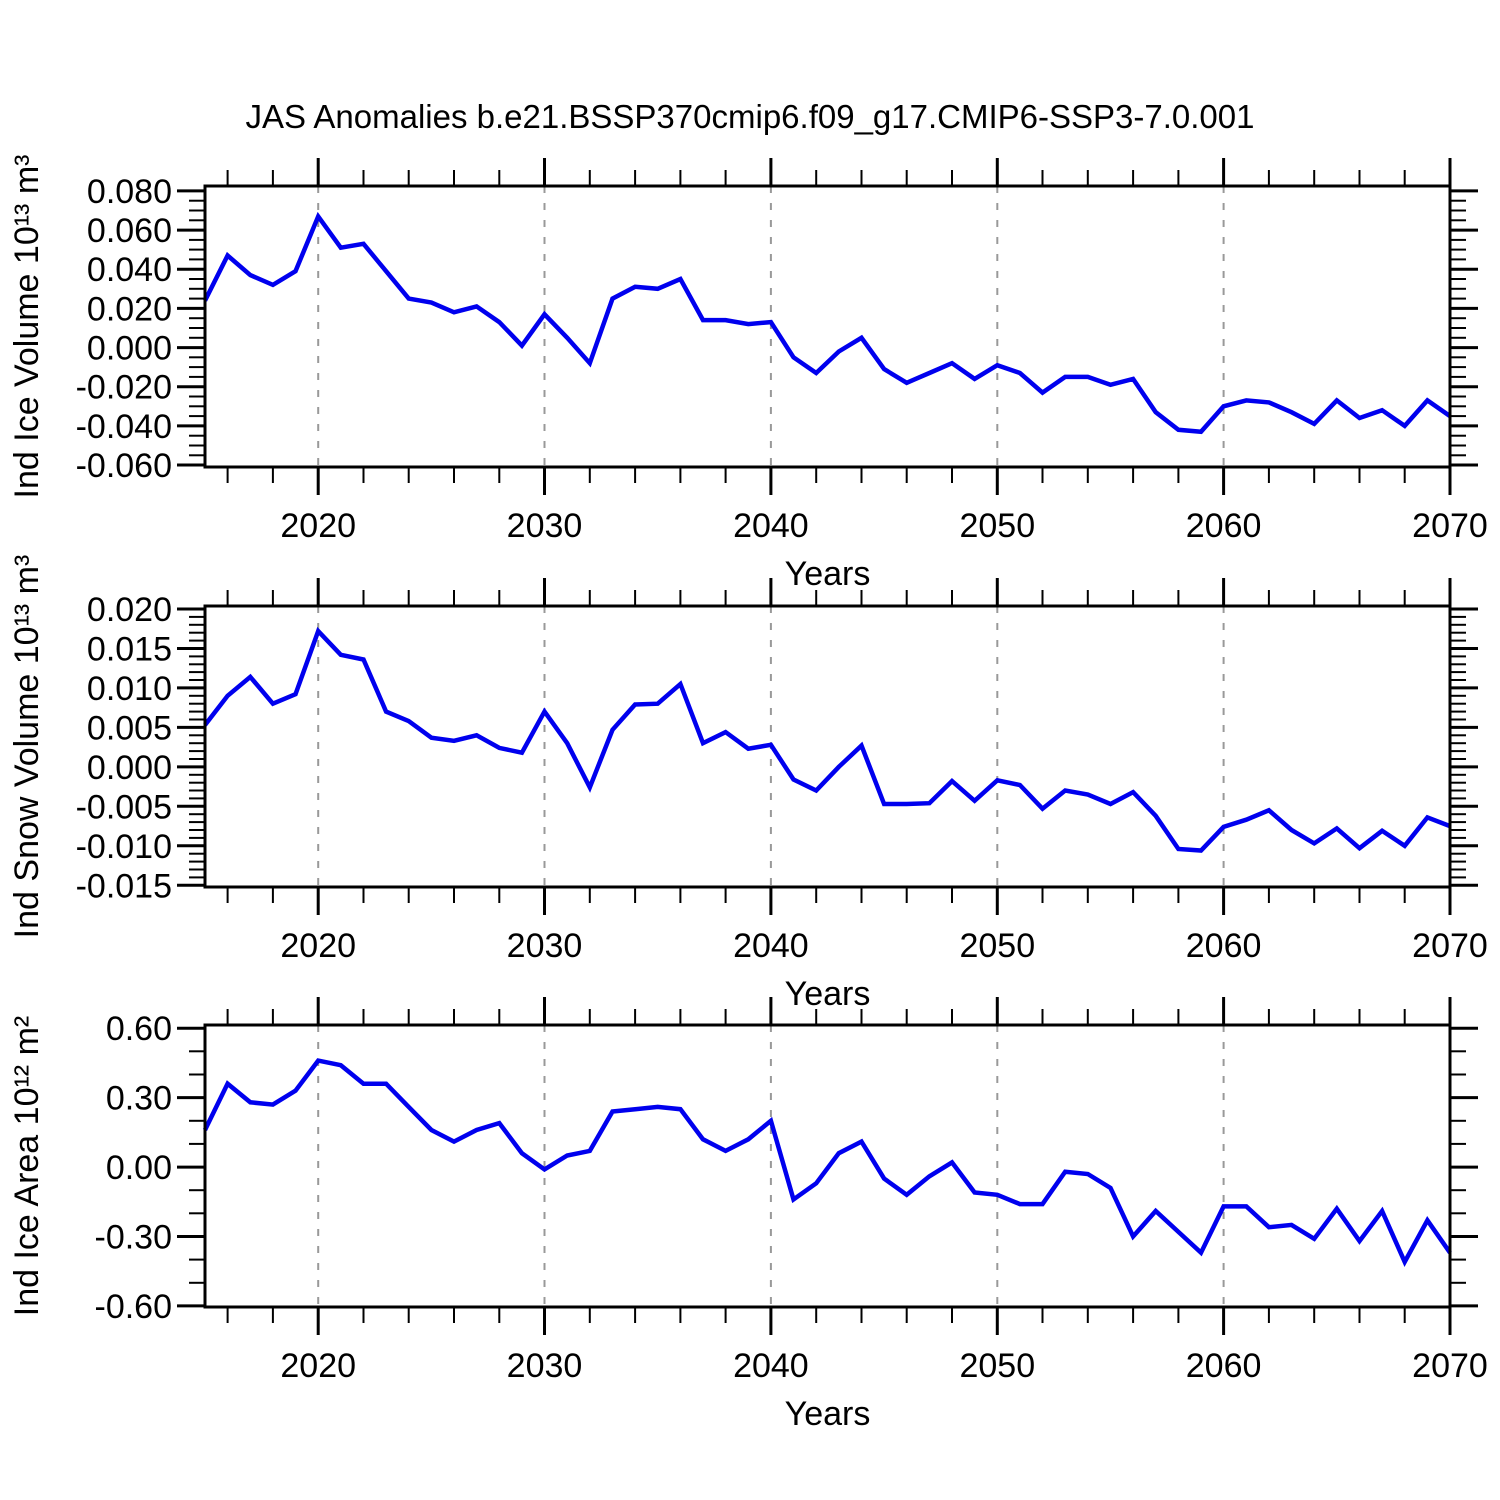 This screenshot has width=1500, height=1500. I want to click on y-tick-label: 0.015, so click(129, 650).